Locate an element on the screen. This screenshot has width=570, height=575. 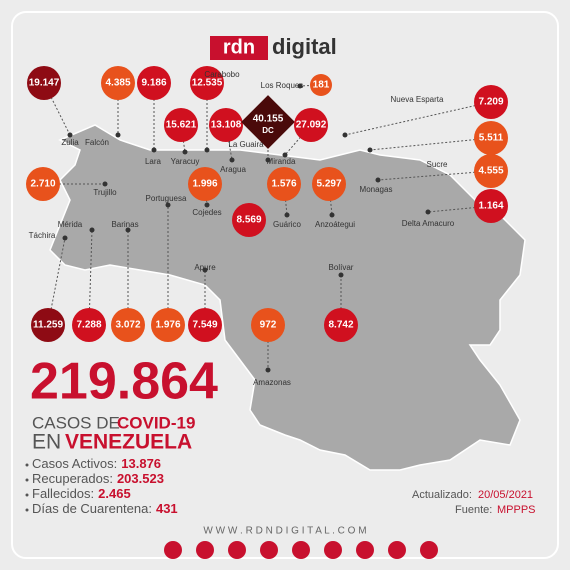
count: 5.511 is located at coordinates (491, 138).